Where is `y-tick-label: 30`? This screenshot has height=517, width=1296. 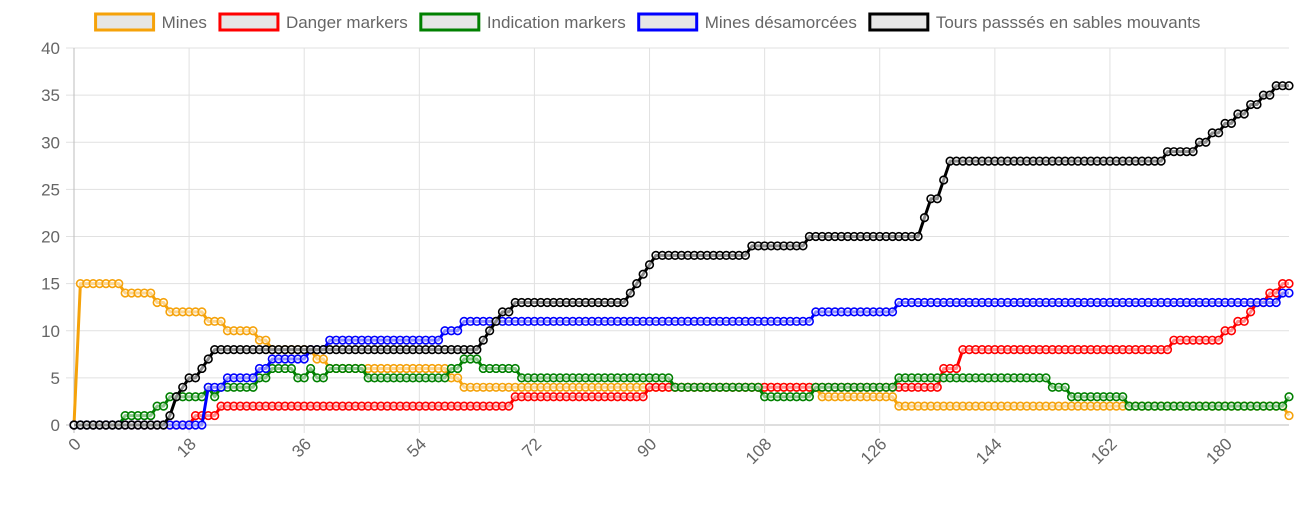
y-tick-label: 30 is located at coordinates (50, 142).